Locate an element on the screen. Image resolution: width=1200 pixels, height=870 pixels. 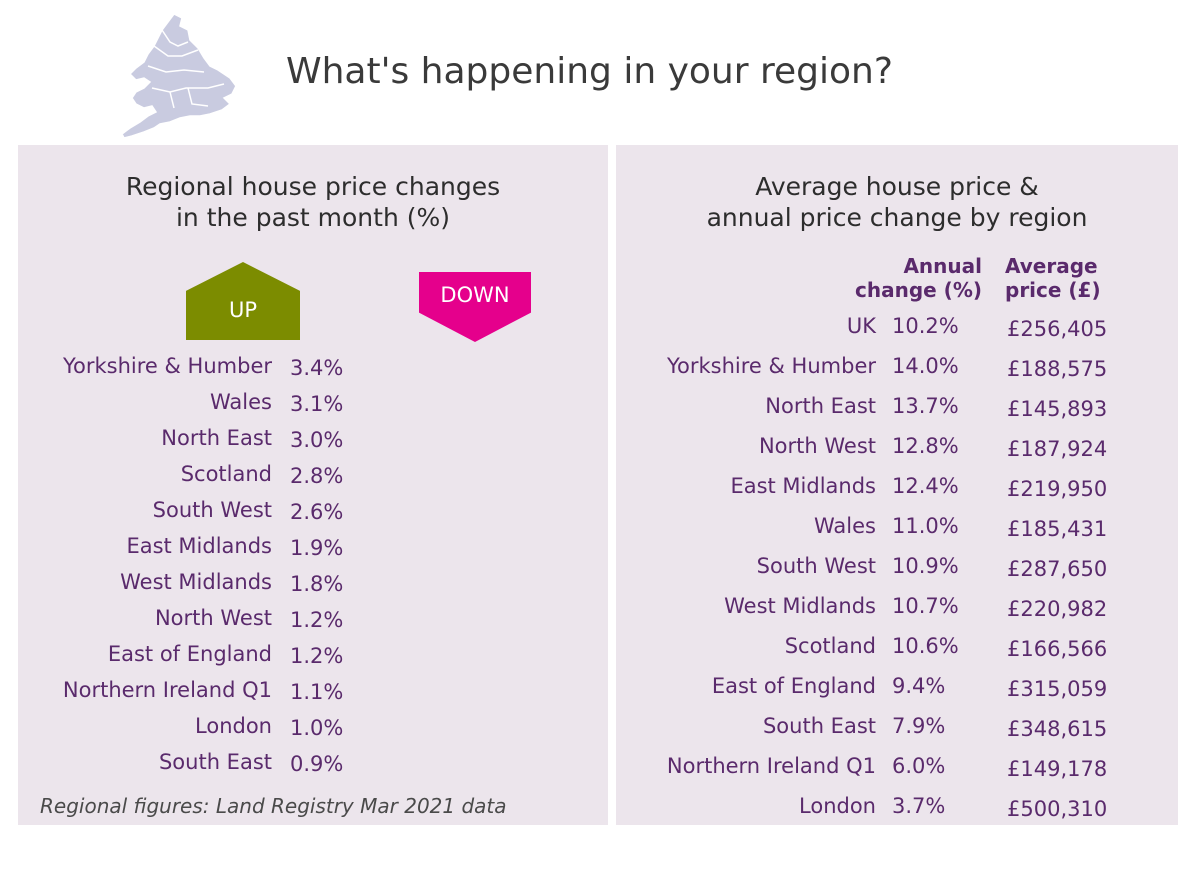
annual-change-value: 14.0% is located at coordinates (925, 366).